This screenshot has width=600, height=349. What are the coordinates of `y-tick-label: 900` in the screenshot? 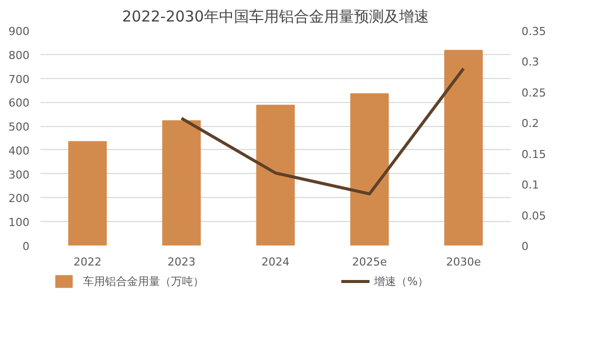 It's located at (19, 31).